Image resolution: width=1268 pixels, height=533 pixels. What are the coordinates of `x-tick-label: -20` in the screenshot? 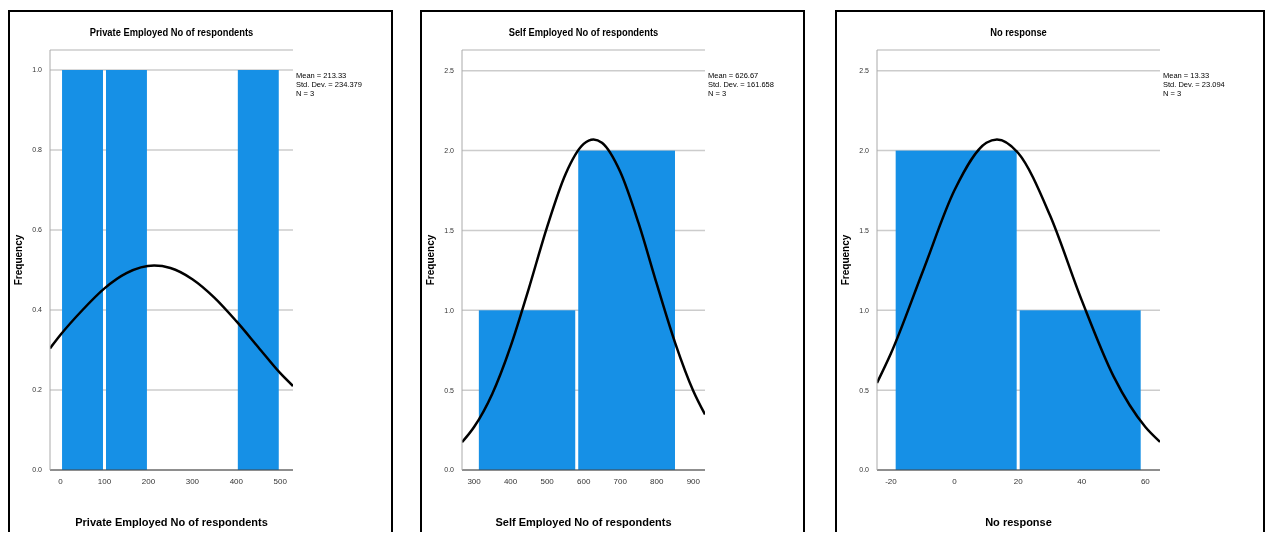 It's located at (891, 481).